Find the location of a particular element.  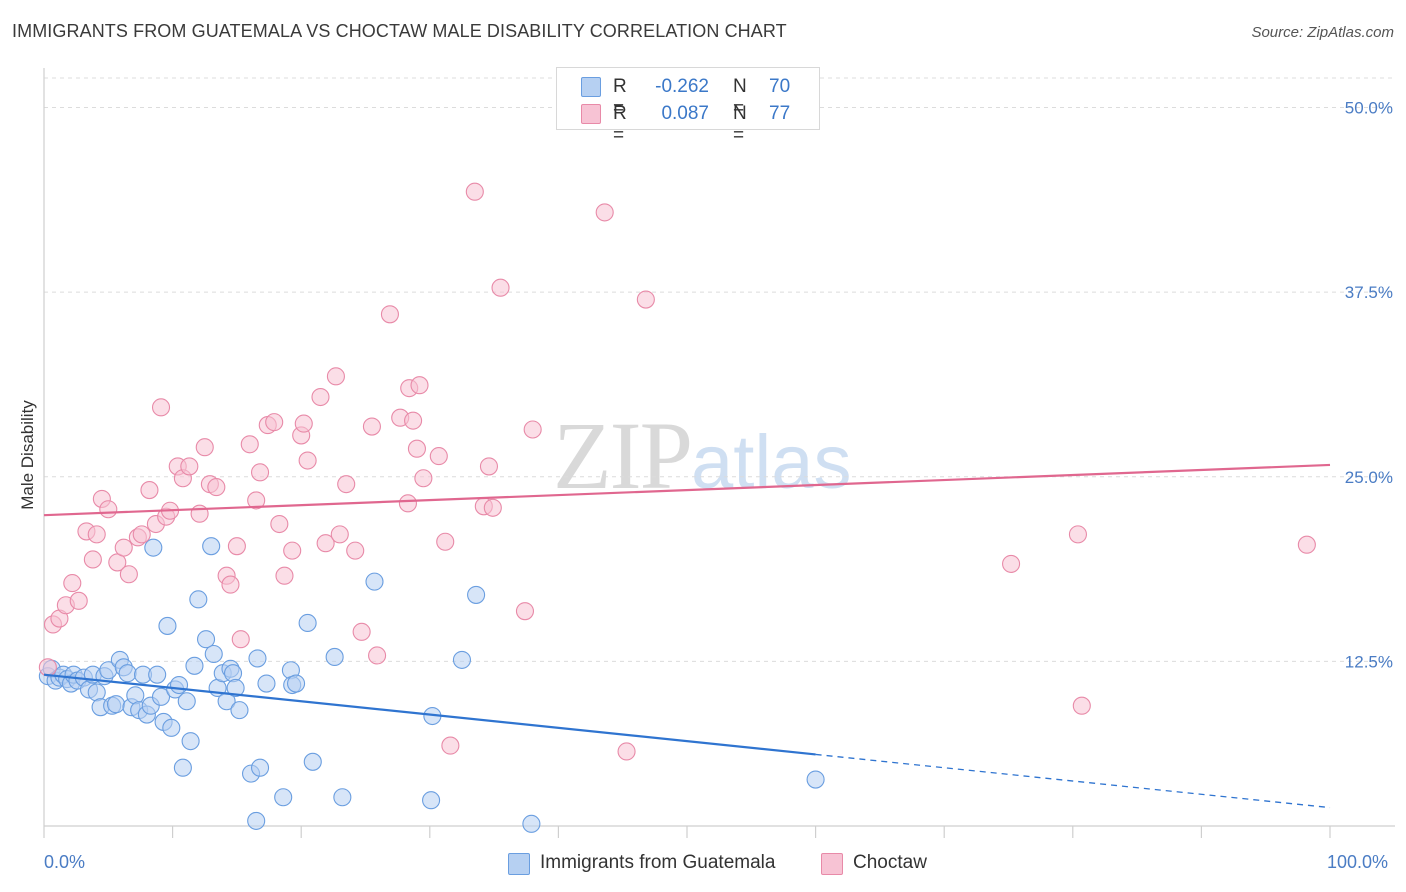

x-tick-label-max: 100.0% is located at coordinates (1358, 862).